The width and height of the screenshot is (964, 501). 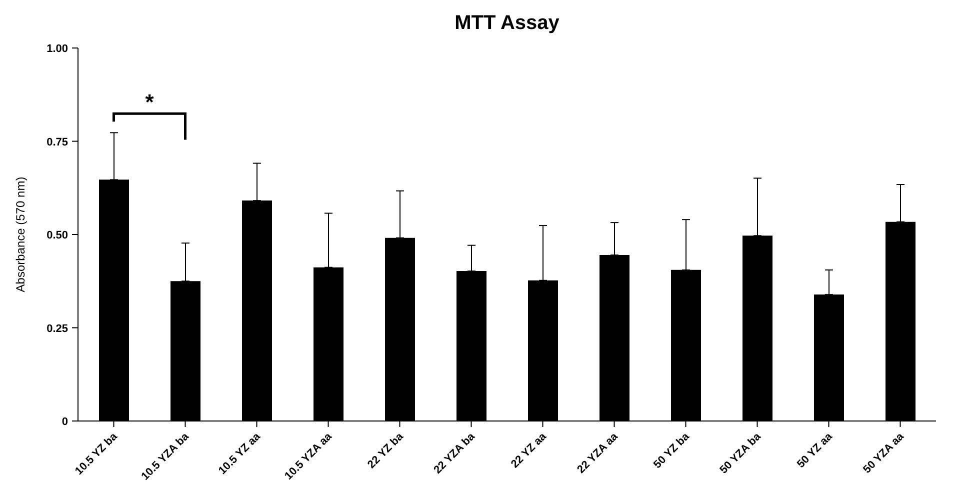 I want to click on x-tick-label: 50 YZ aa, so click(x=815, y=450).